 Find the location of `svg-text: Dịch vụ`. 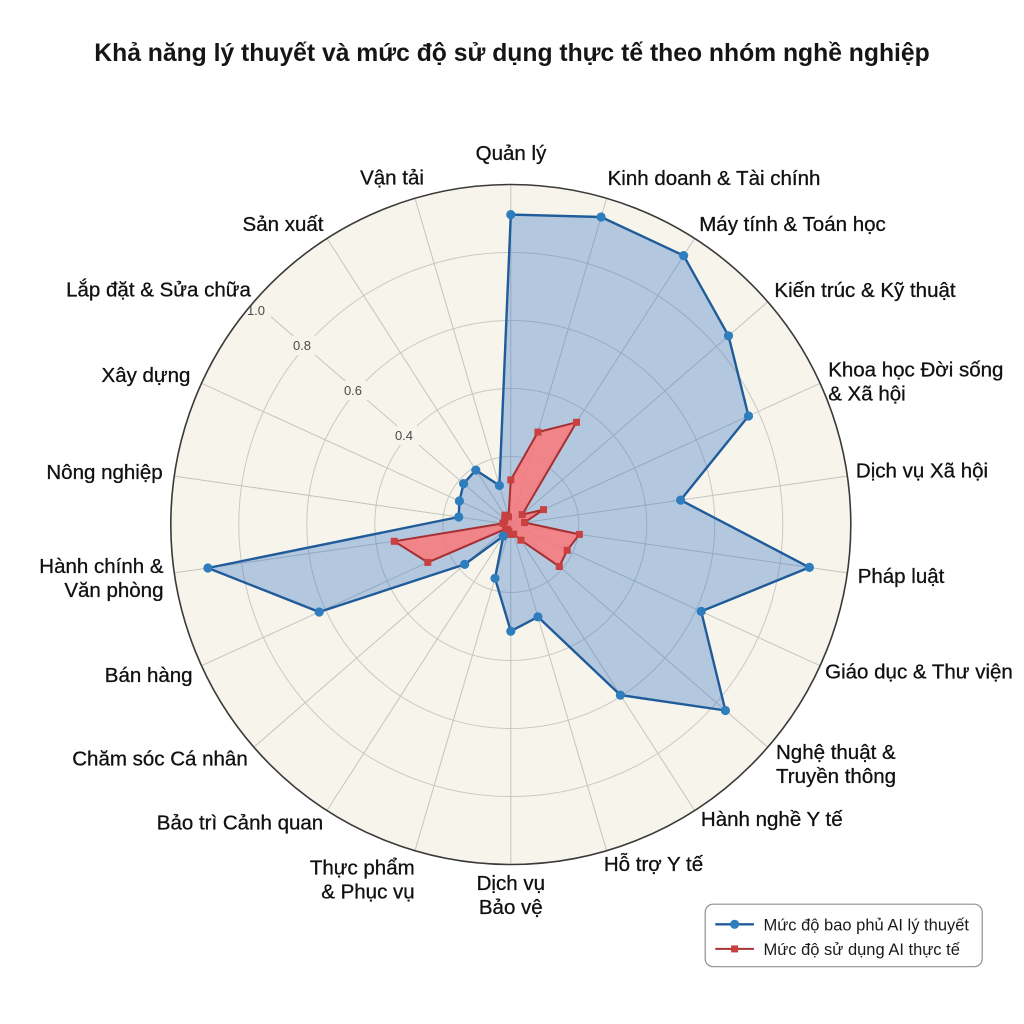

svg-text: Dịch vụ is located at coordinates (511, 883).